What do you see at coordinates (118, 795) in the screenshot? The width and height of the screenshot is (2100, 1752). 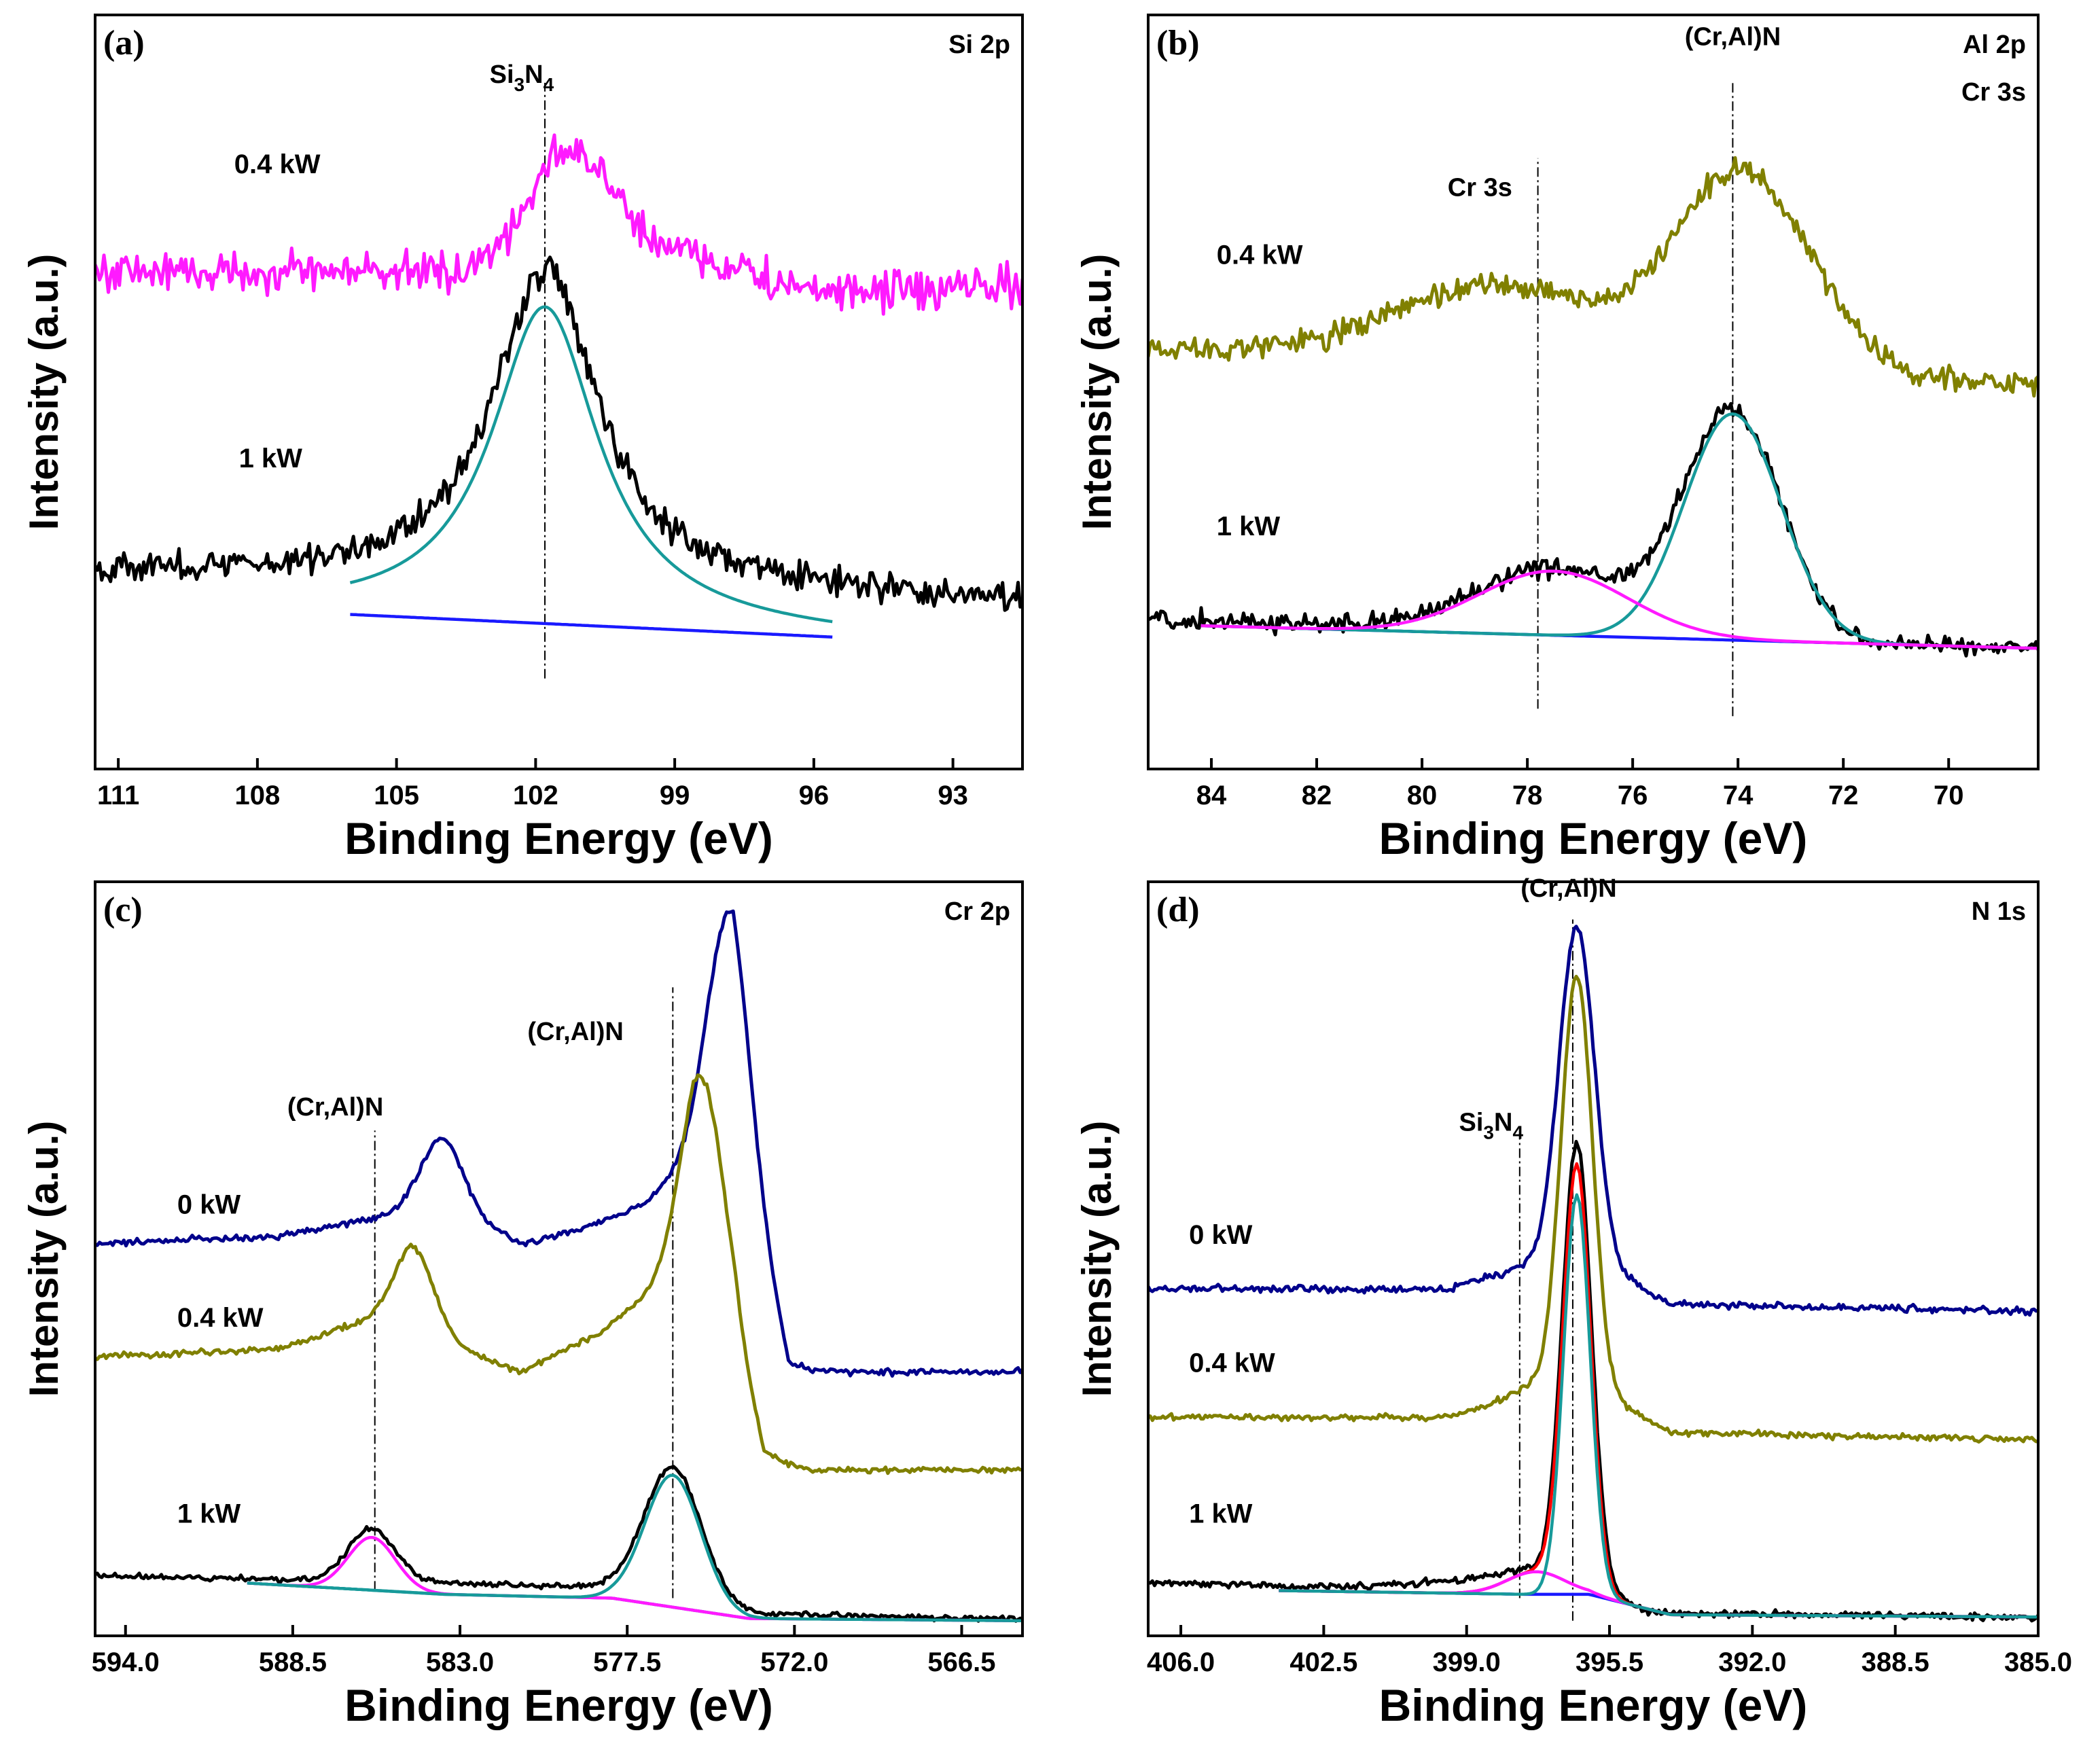 I see `x-tick-label: 111` at bounding box center [118, 795].